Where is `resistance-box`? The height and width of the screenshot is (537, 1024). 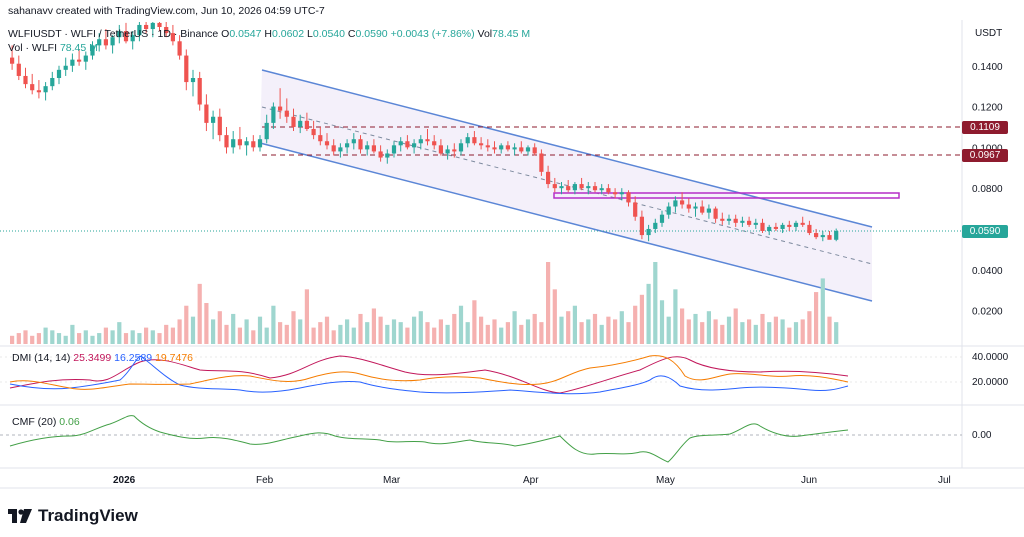
resistance-box is located at coordinates (726, 195).